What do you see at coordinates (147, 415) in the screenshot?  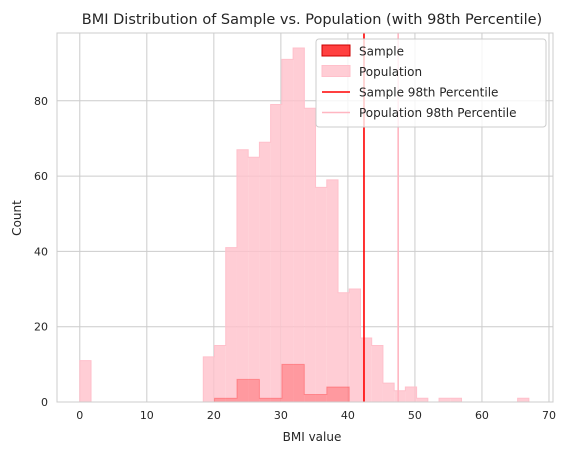 I see `x-tick-label: 10` at bounding box center [147, 415].